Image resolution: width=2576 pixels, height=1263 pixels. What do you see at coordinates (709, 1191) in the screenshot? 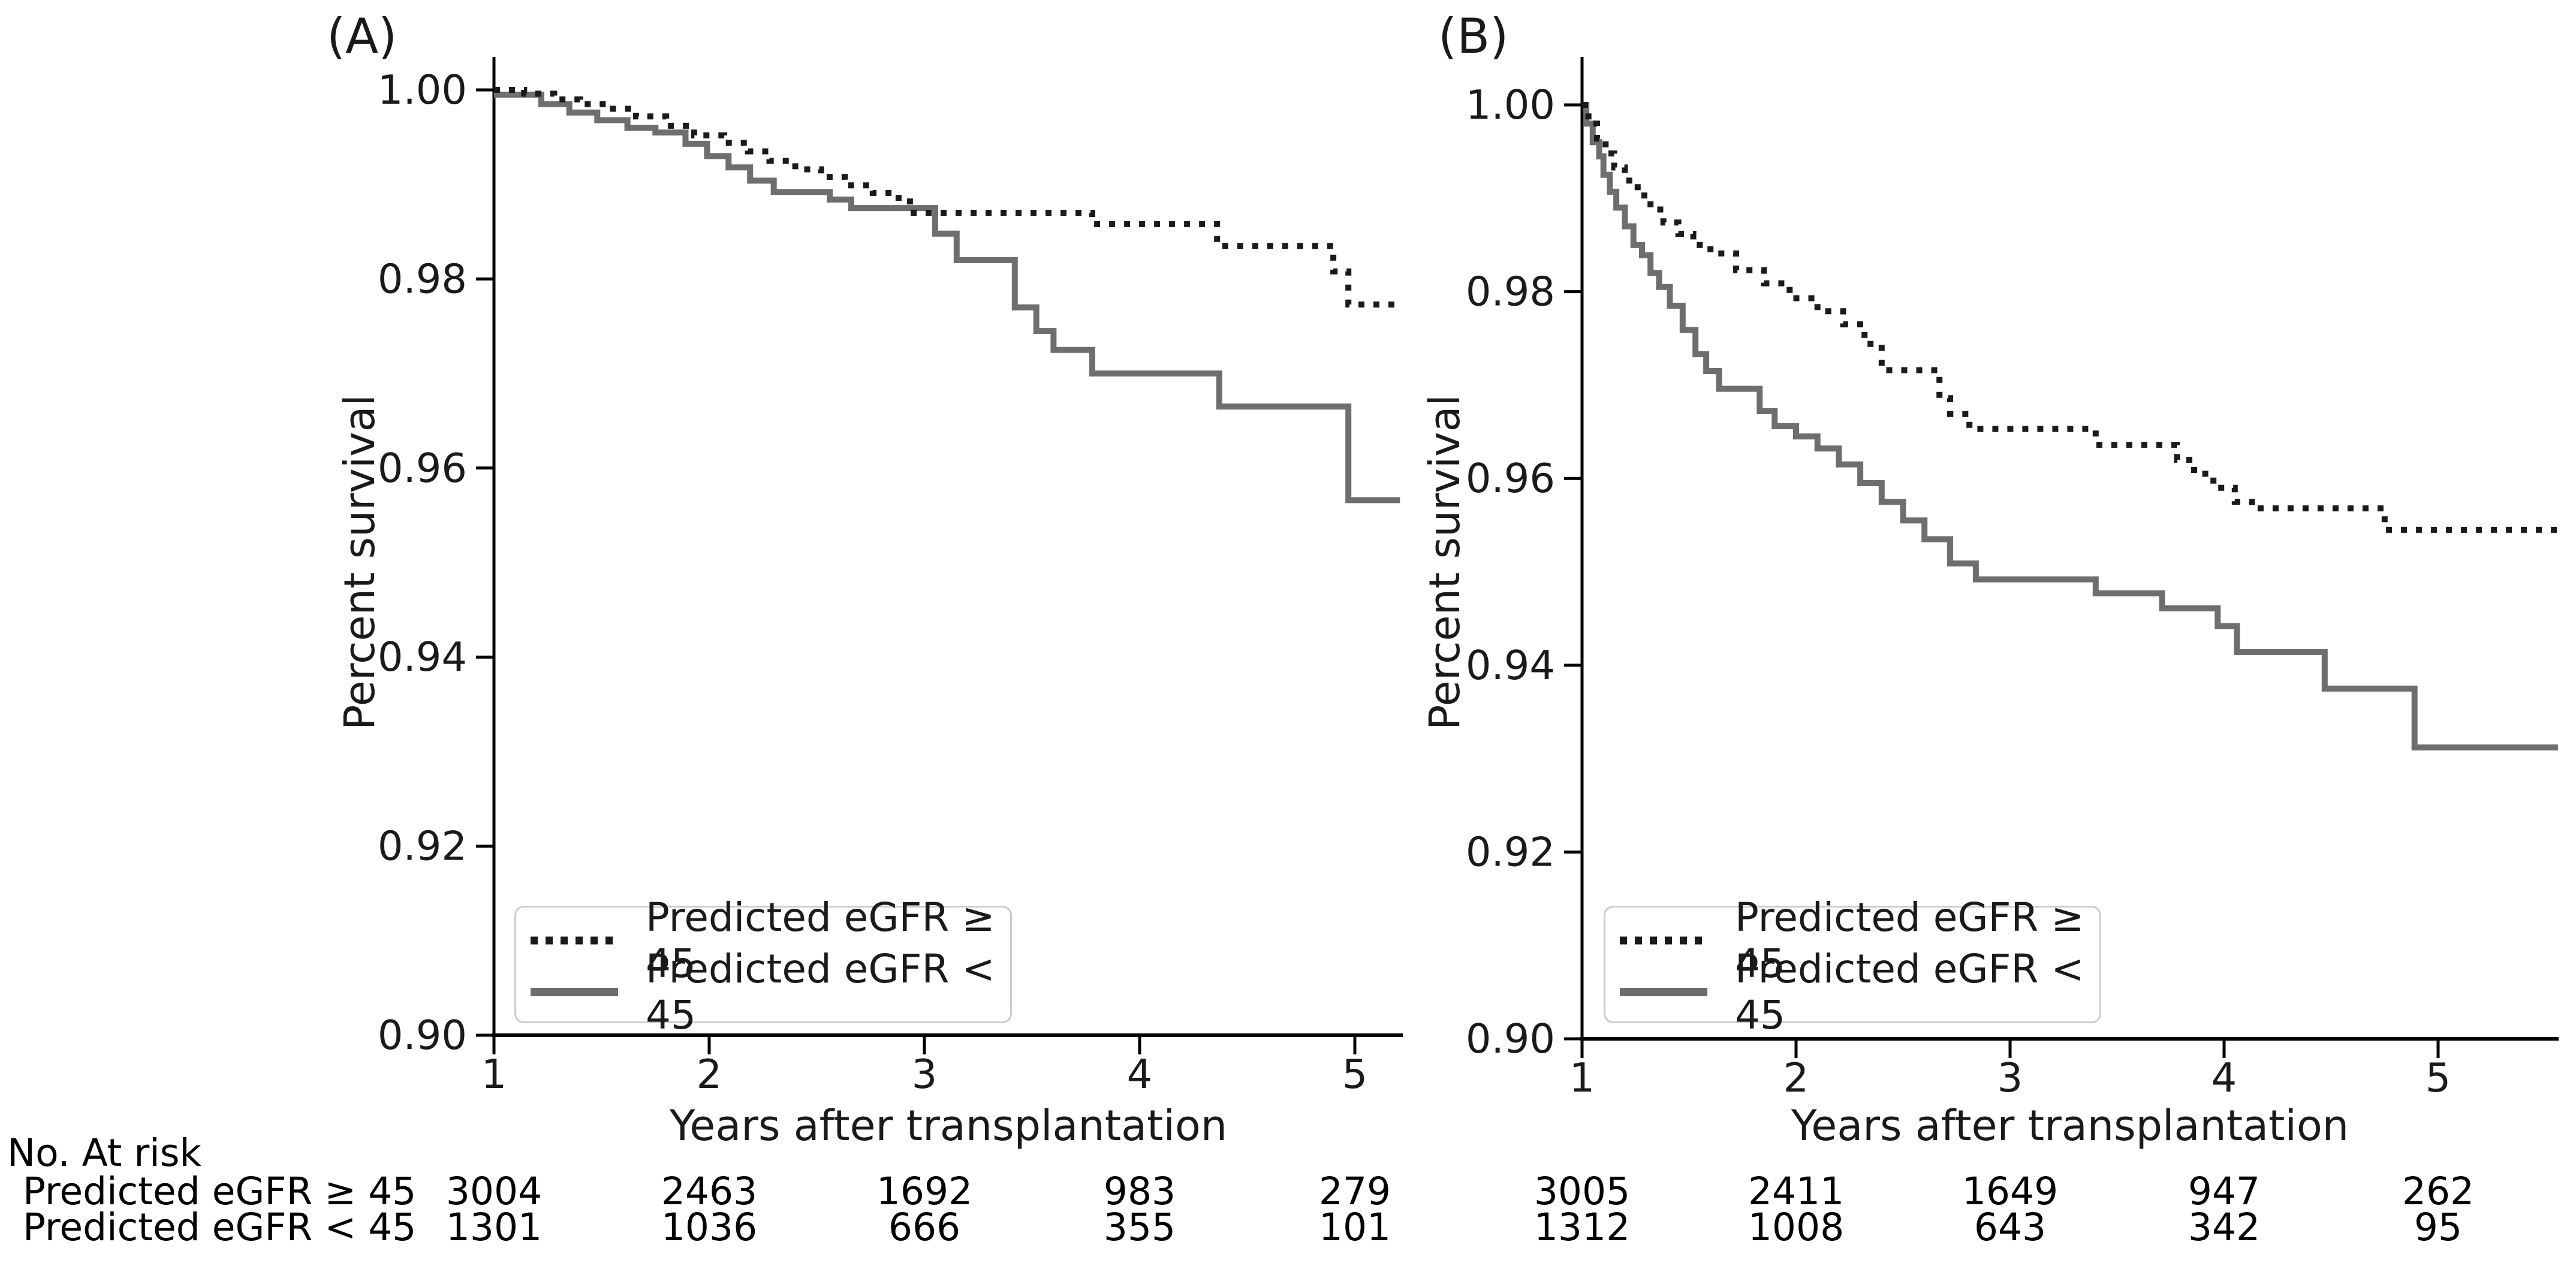
I see `at-risk-value: 2463` at bounding box center [709, 1191].